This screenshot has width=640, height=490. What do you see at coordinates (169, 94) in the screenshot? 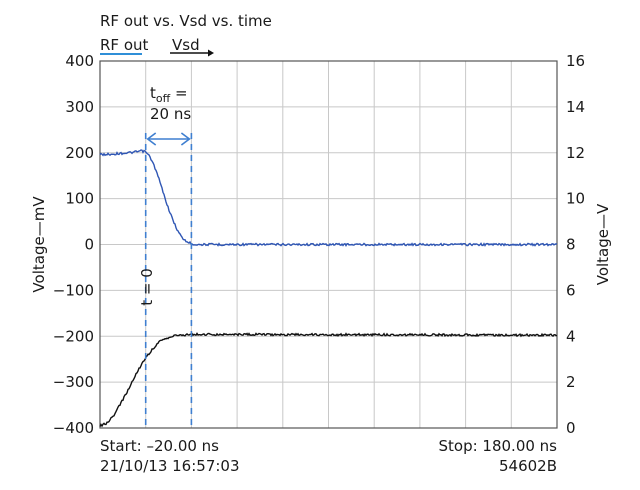
I see `toff-label: toff =` at bounding box center [169, 94].